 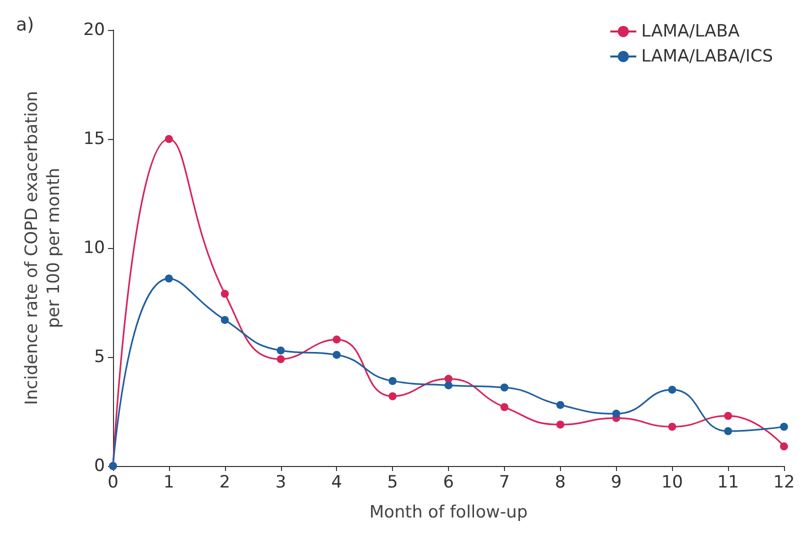 I want to click on x-tick-label: 8, so click(x=560, y=482).